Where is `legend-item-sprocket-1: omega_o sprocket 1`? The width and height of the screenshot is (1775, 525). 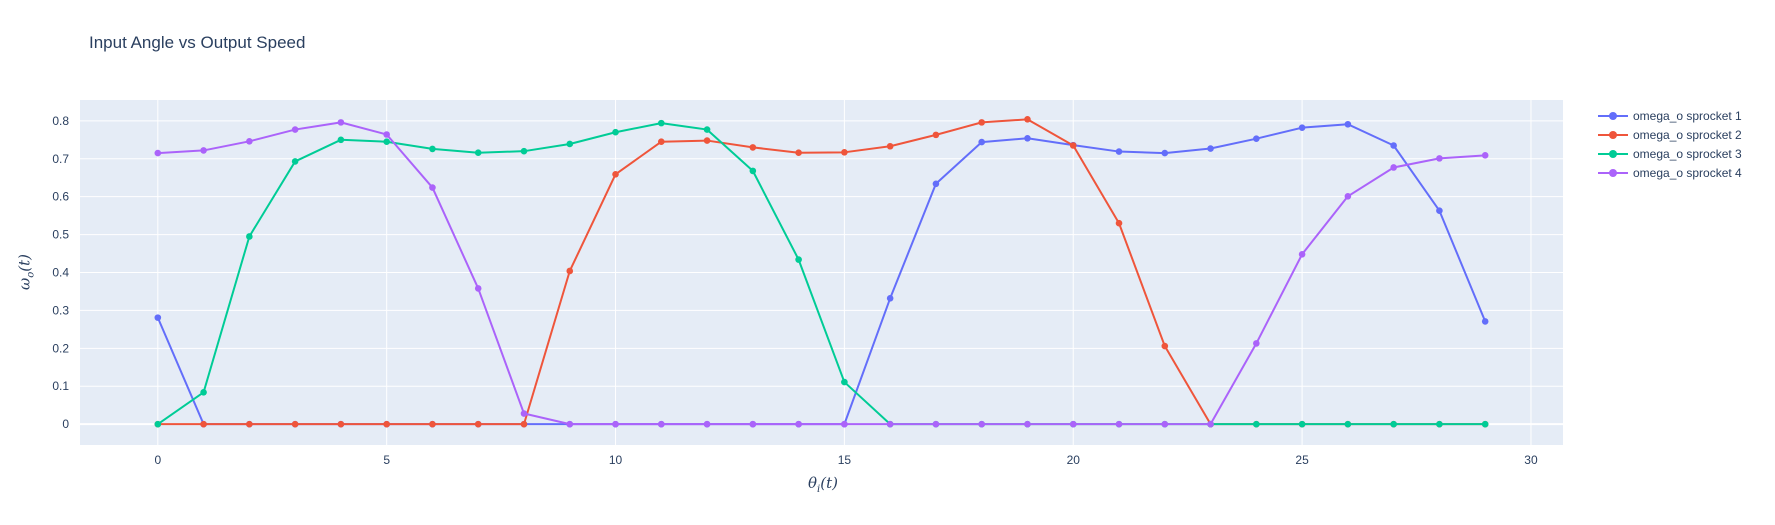 legend-item-sprocket-1: omega_o sprocket 1 is located at coordinates (1670, 115).